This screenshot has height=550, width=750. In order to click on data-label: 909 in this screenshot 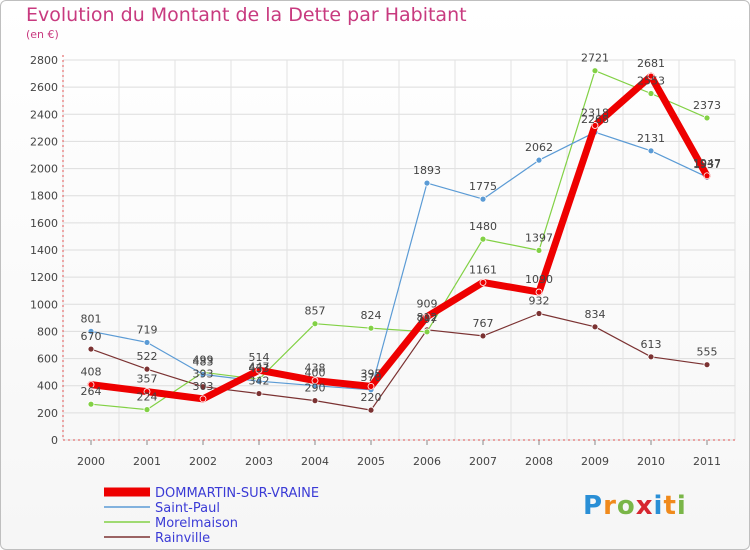, I will do `click(427, 304)`.